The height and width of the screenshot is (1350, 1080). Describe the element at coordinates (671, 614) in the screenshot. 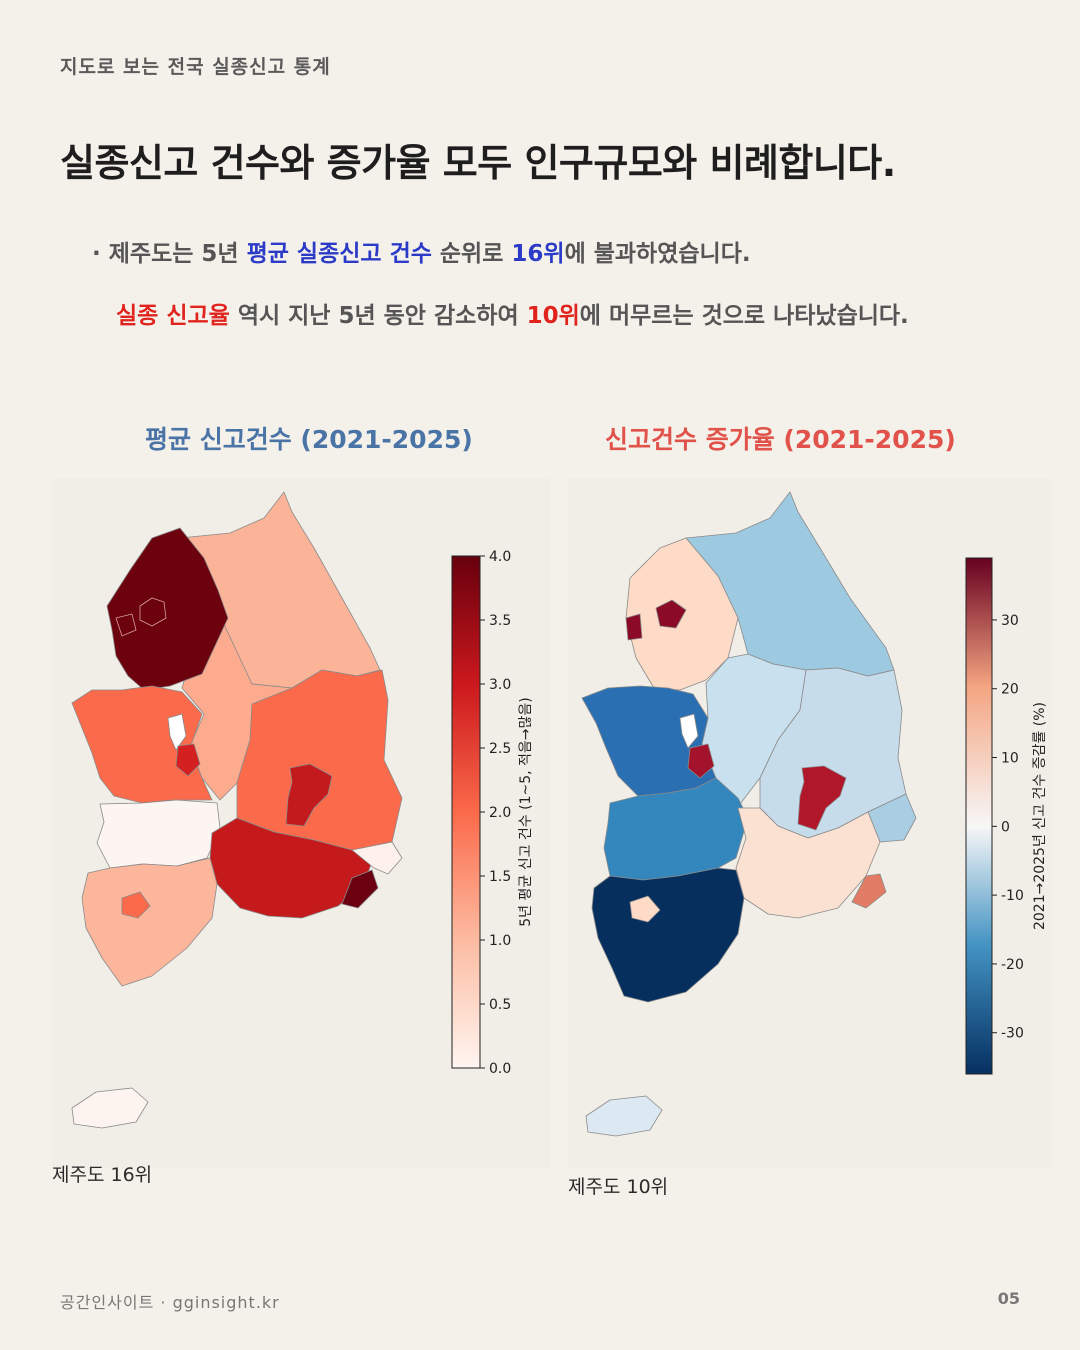

I see `region-seoul` at that location.